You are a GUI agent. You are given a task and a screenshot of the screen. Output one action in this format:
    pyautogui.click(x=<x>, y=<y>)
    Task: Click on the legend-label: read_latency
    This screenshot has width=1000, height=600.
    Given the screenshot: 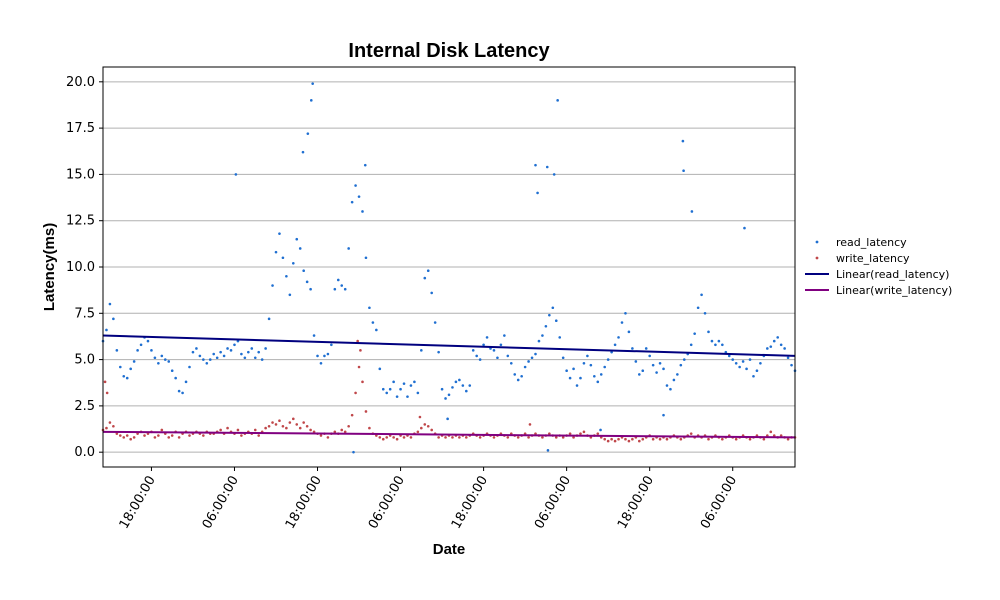 What is the action you would take?
    pyautogui.click(x=871, y=242)
    